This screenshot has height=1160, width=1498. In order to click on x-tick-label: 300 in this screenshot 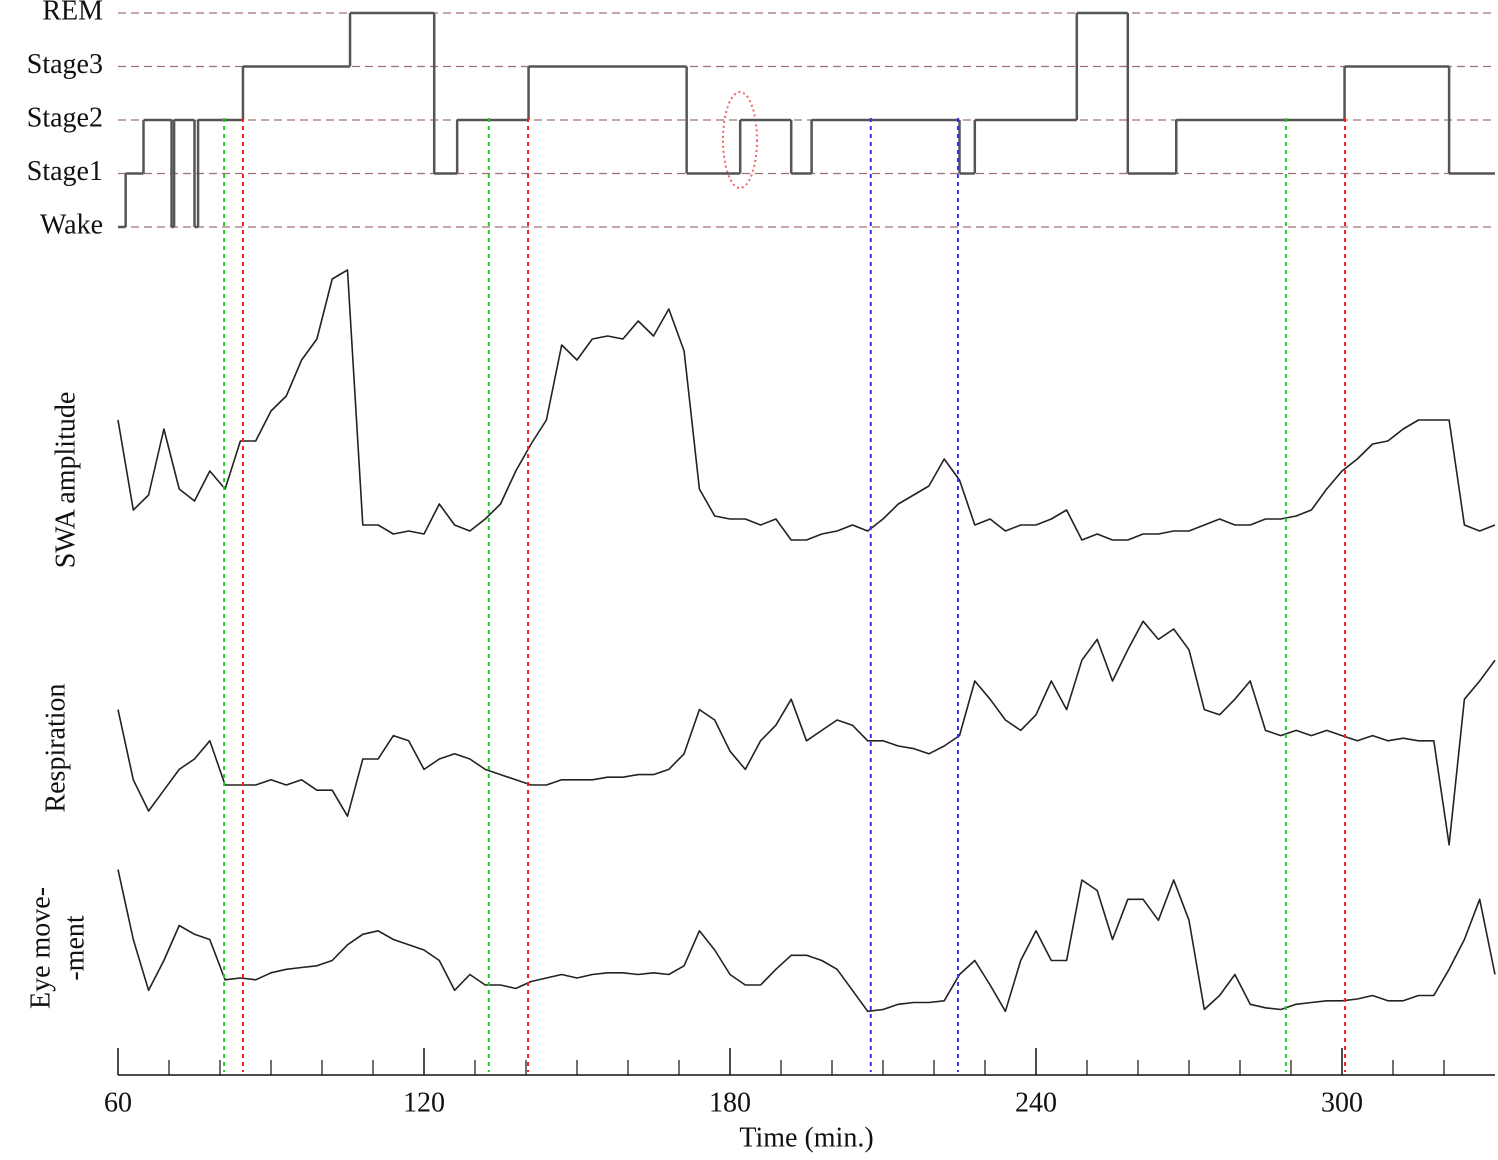, I will do `click(1342, 1102)`.